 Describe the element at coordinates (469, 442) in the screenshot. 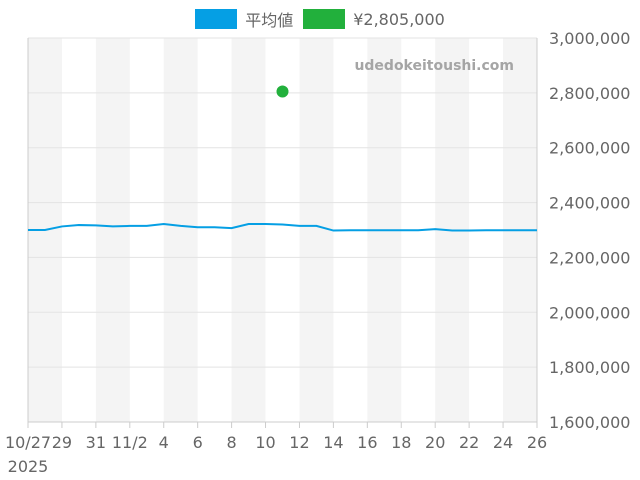

I see `x-tick-label: 22` at that location.